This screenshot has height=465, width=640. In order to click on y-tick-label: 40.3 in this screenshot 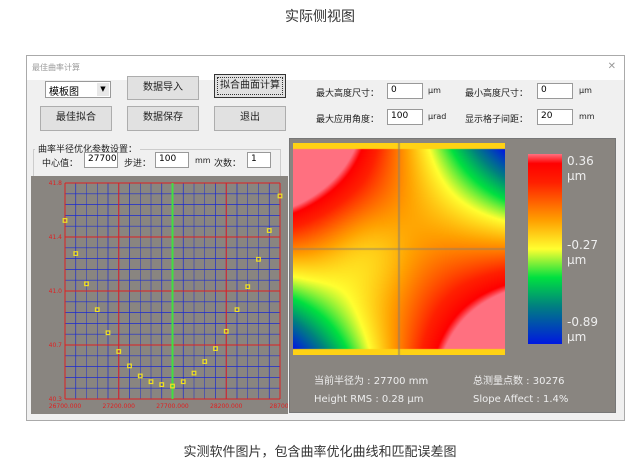, I will do `click(56, 399)`.